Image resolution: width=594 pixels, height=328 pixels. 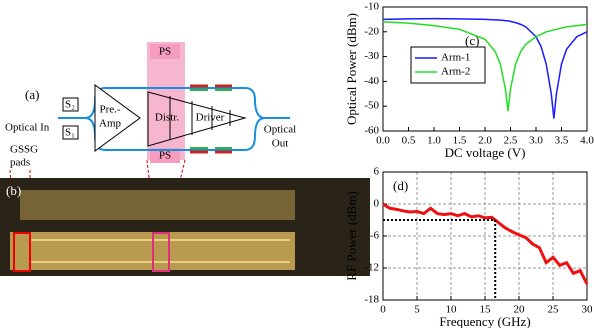 I want to click on label: Optical, so click(x=280, y=130).